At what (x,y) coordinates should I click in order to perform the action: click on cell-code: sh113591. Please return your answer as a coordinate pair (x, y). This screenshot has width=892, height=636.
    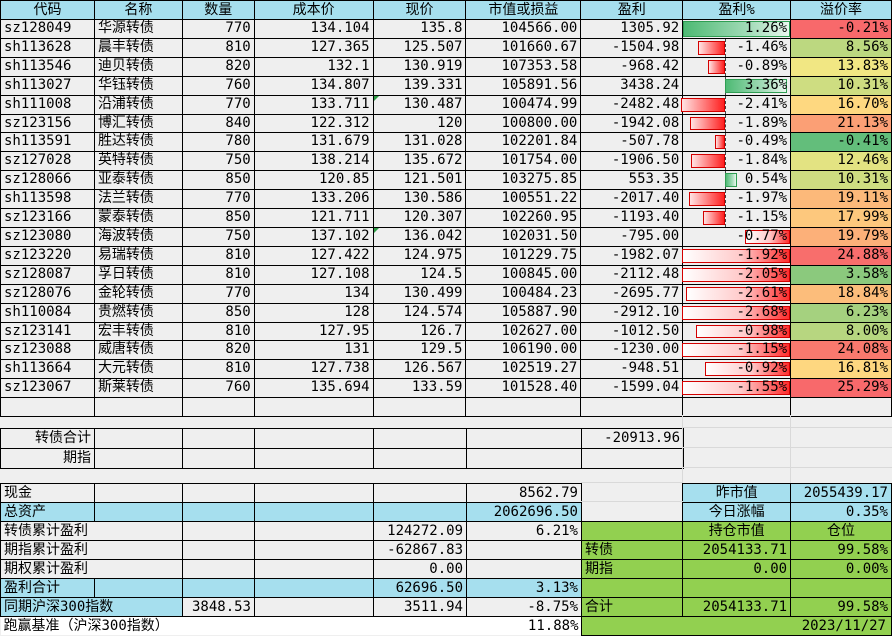
    Looking at the image, I should click on (47, 142).